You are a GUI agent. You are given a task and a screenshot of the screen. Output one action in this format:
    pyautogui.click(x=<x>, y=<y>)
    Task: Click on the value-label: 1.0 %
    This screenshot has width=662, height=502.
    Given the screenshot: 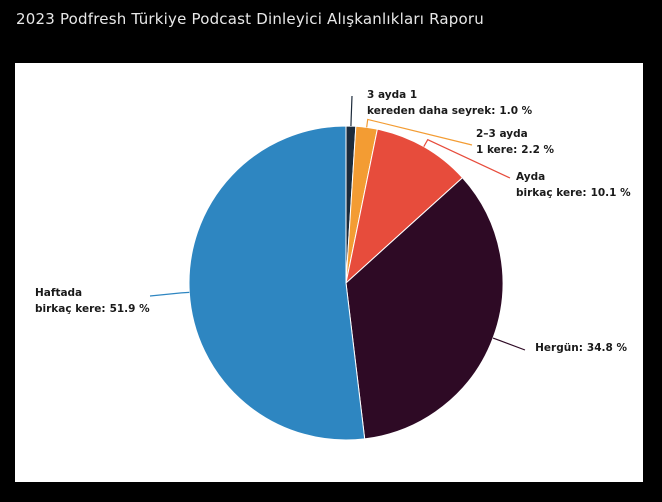 What is the action you would take?
    pyautogui.click(x=515, y=111)
    